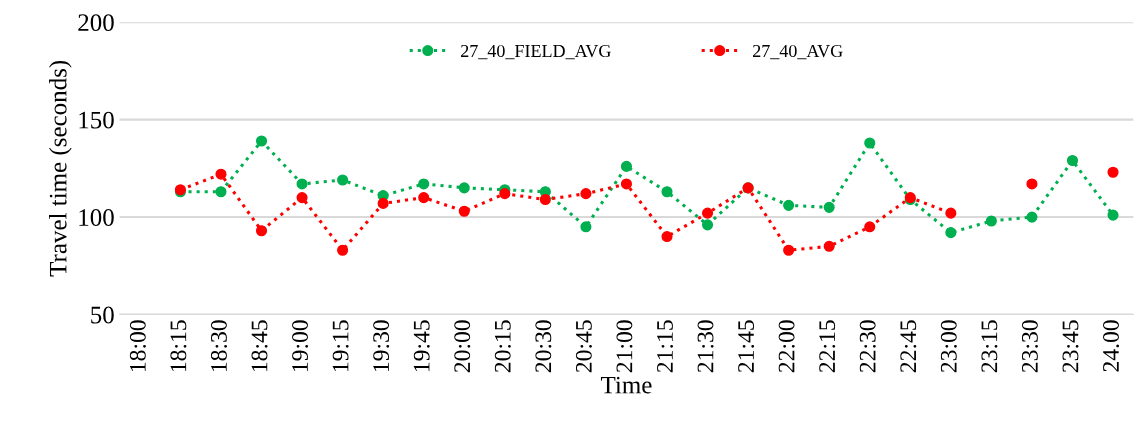 This screenshot has height=443, width=1139. I want to click on x-tick-label: 23:15, so click(989, 346).